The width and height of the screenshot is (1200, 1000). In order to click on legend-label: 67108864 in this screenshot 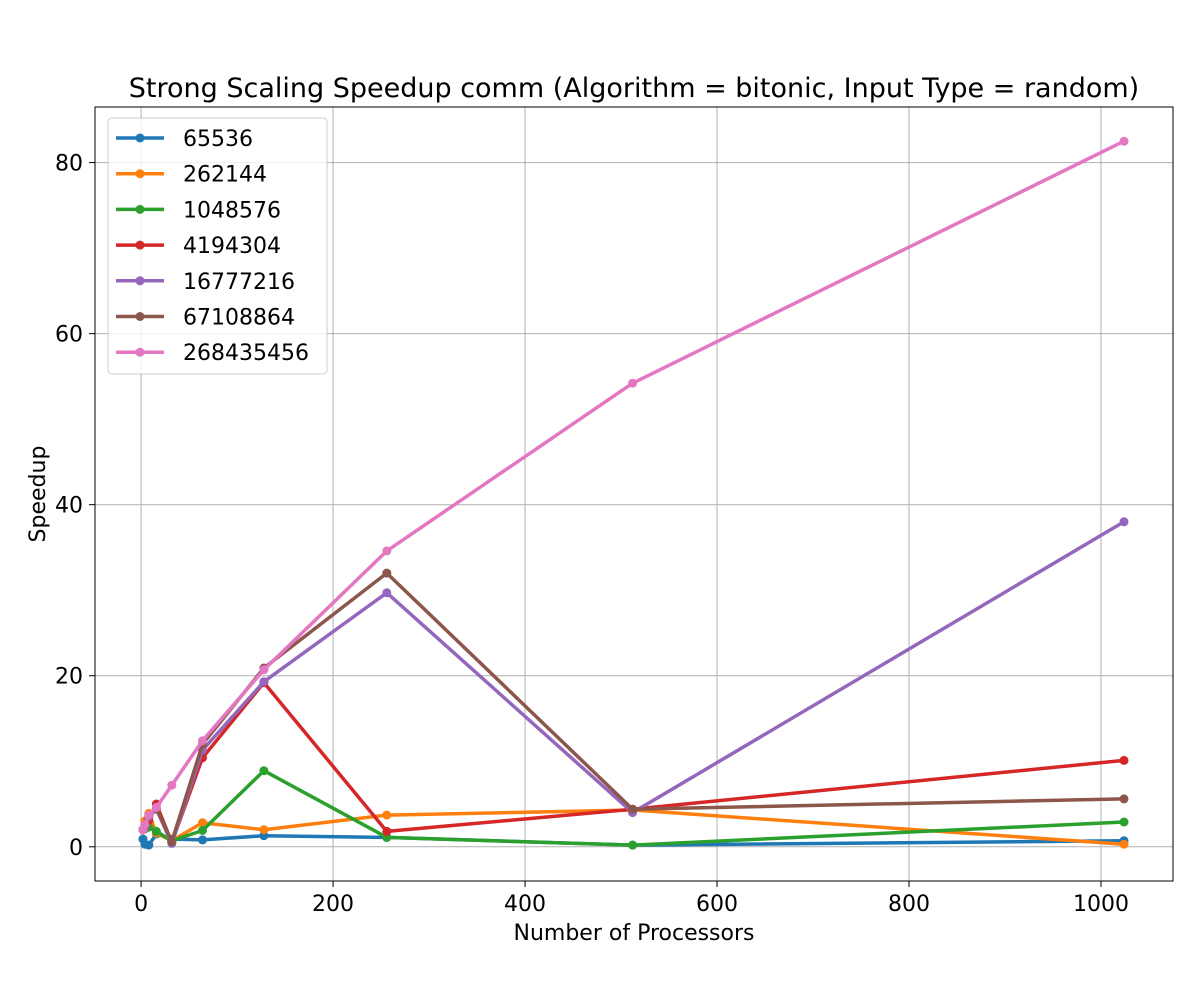, I will do `click(239, 318)`.